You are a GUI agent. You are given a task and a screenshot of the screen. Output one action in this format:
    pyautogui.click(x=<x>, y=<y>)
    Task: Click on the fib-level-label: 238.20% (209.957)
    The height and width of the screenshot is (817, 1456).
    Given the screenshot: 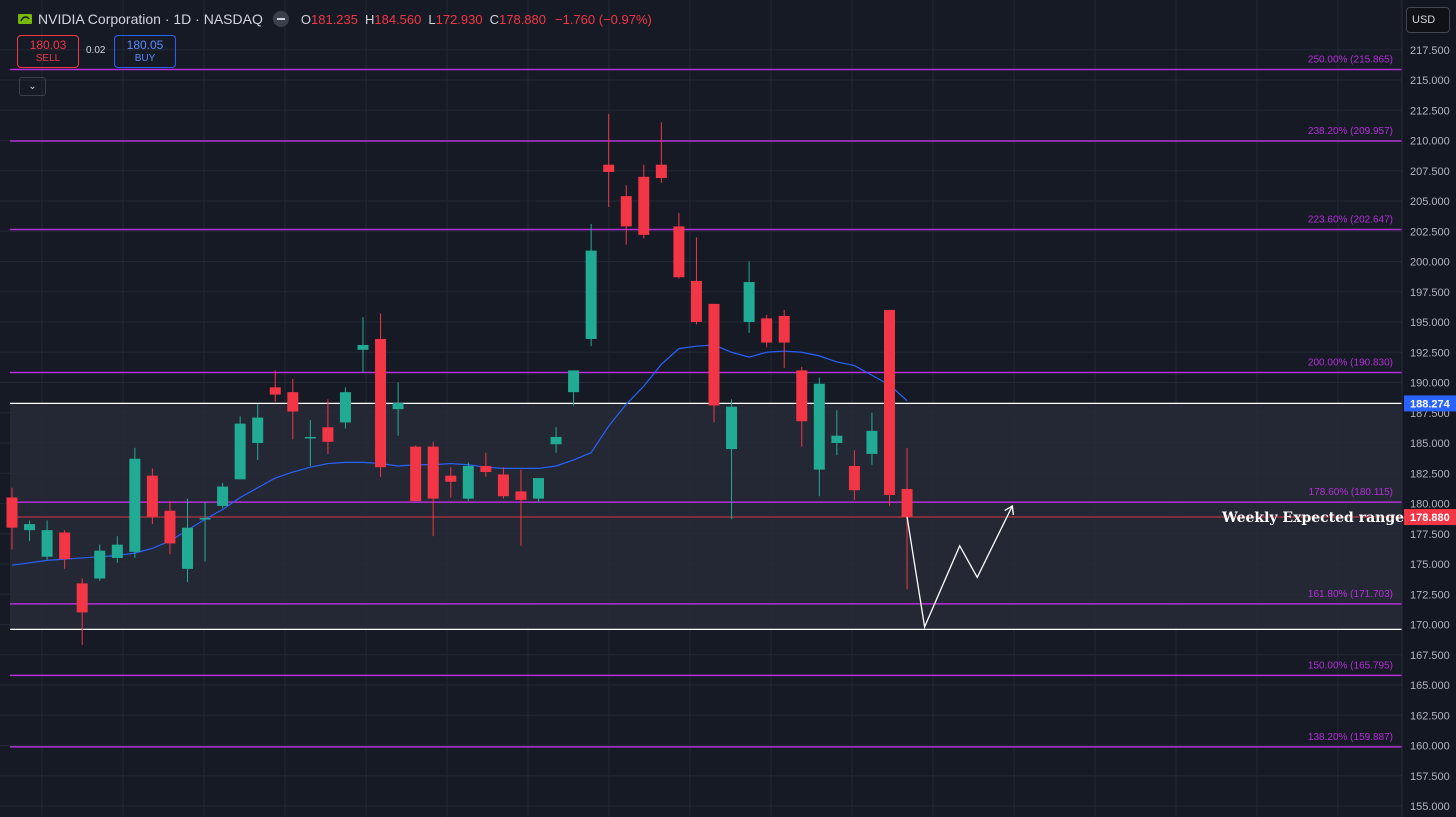 What is the action you would take?
    pyautogui.click(x=1350, y=131)
    